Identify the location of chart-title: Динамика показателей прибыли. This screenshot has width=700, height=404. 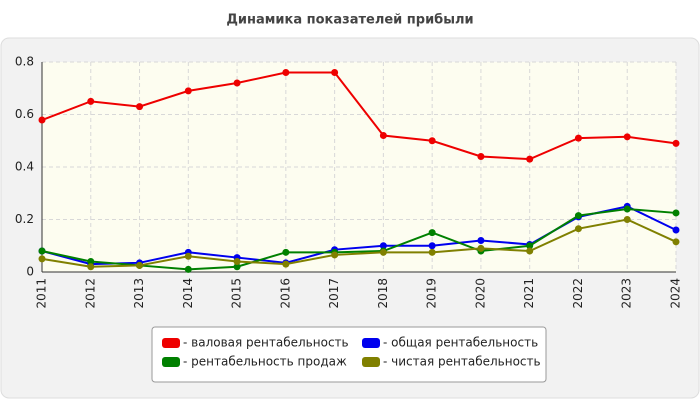
(349, 20).